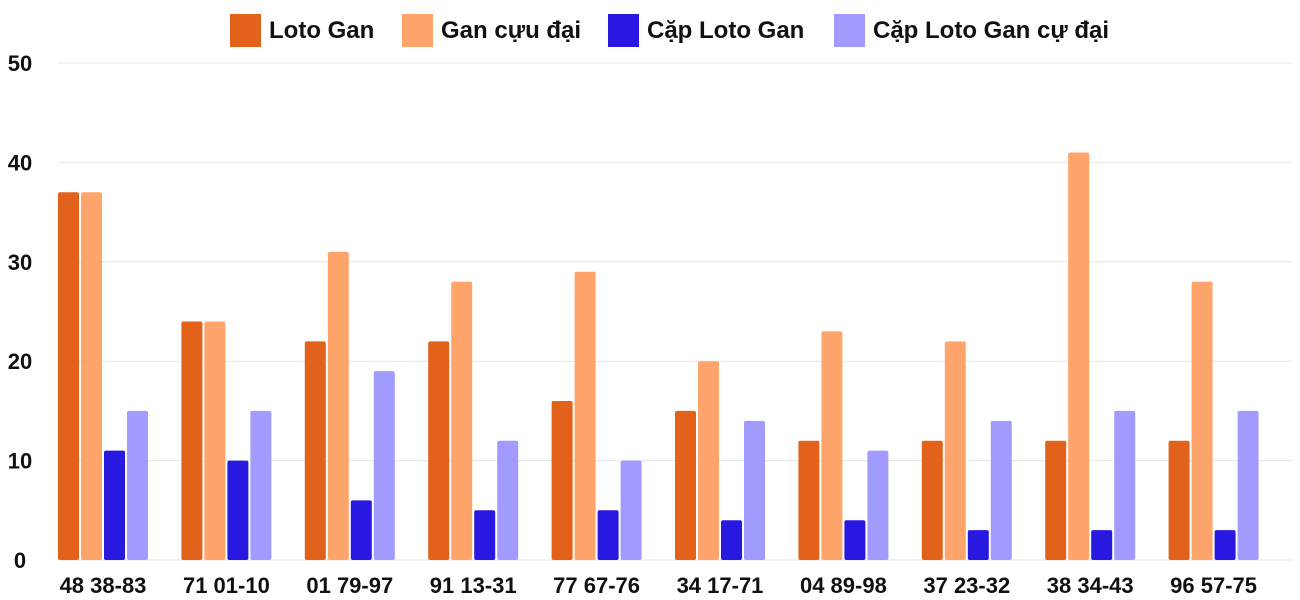 Image resolution: width=1300 pixels, height=600 pixels. I want to click on y-tick-label: 50, so click(20, 63).